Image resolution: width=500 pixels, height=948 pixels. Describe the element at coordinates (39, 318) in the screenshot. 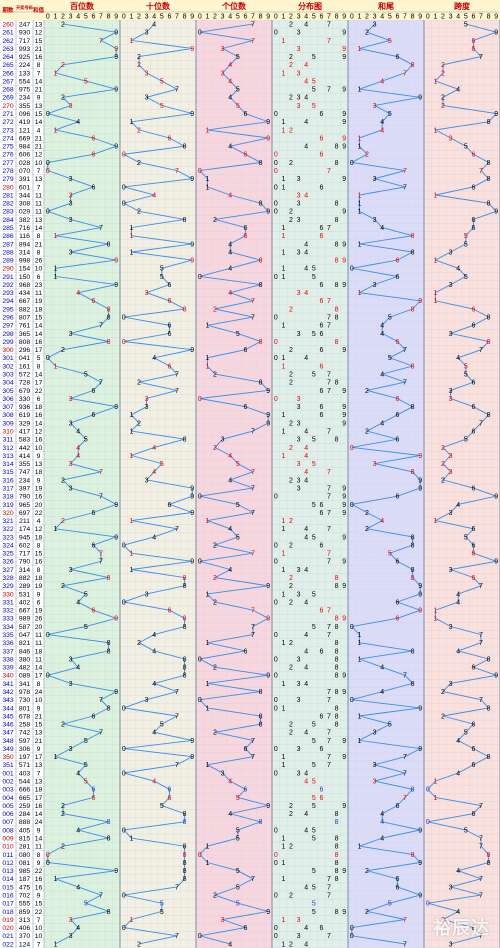

I see `sum-value: 15` at that location.